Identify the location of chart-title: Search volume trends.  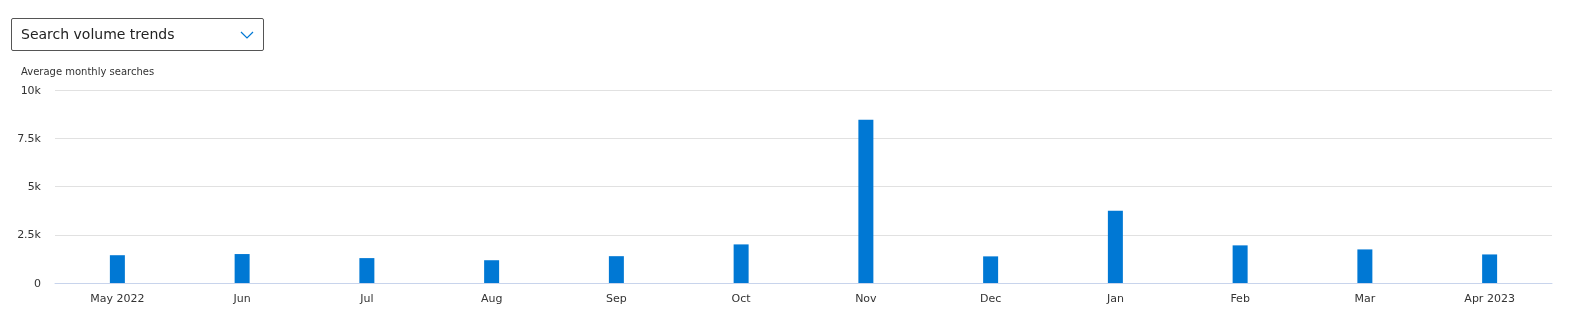
(98, 34).